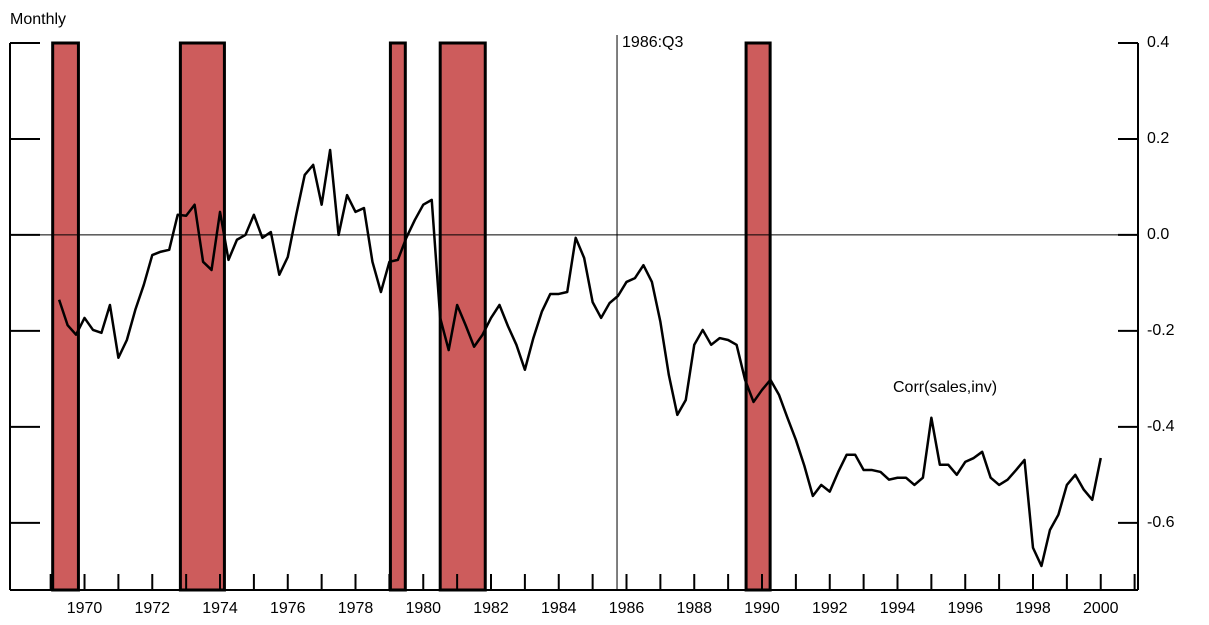 The image size is (1209, 625). Describe the element at coordinates (38, 19) in the screenshot. I see `chart-title: Monthly` at that location.